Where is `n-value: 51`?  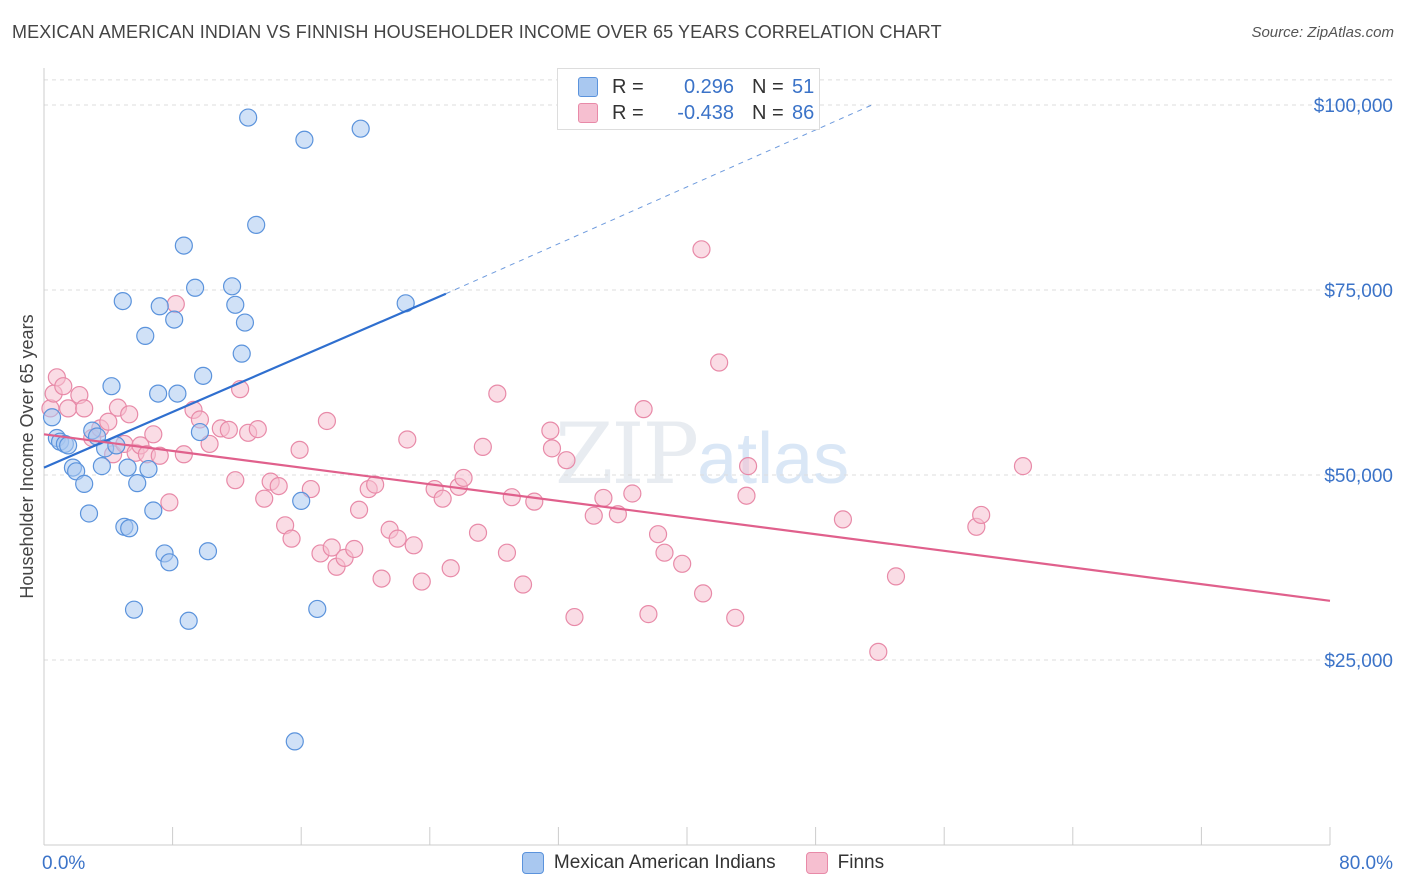
n-value: 51 is located at coordinates (803, 86).